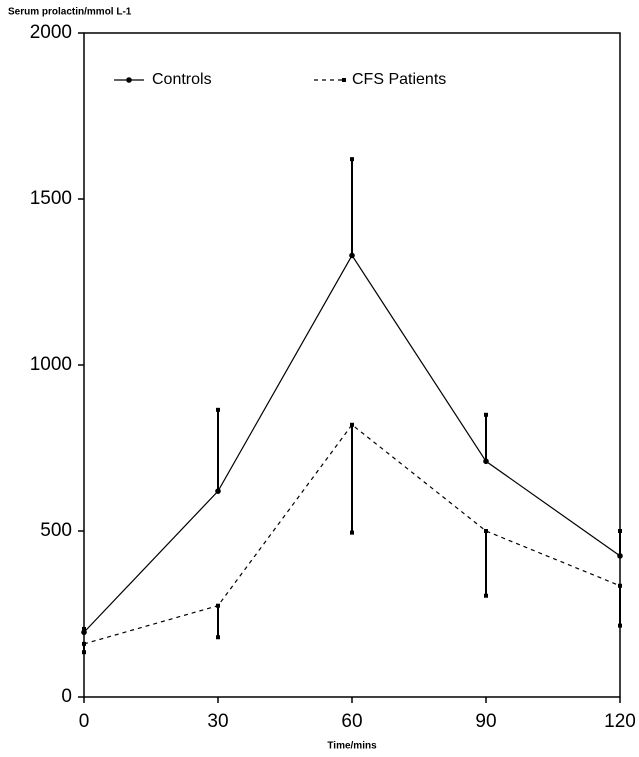 This screenshot has width=639, height=757. Describe the element at coordinates (70, 12) in the screenshot. I see `y-axis-label: Serum prolactin/mmol L-1` at that location.